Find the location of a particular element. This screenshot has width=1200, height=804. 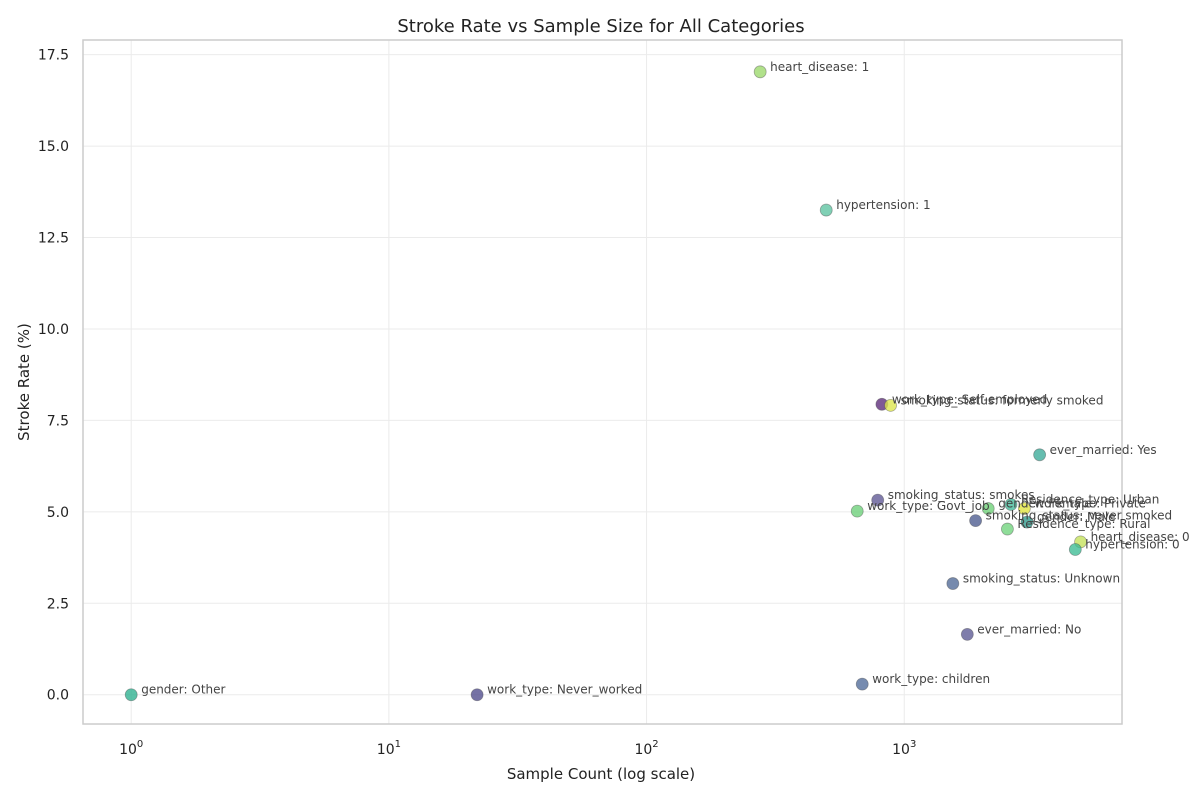

data-label: gender: Other is located at coordinates (183, 690).